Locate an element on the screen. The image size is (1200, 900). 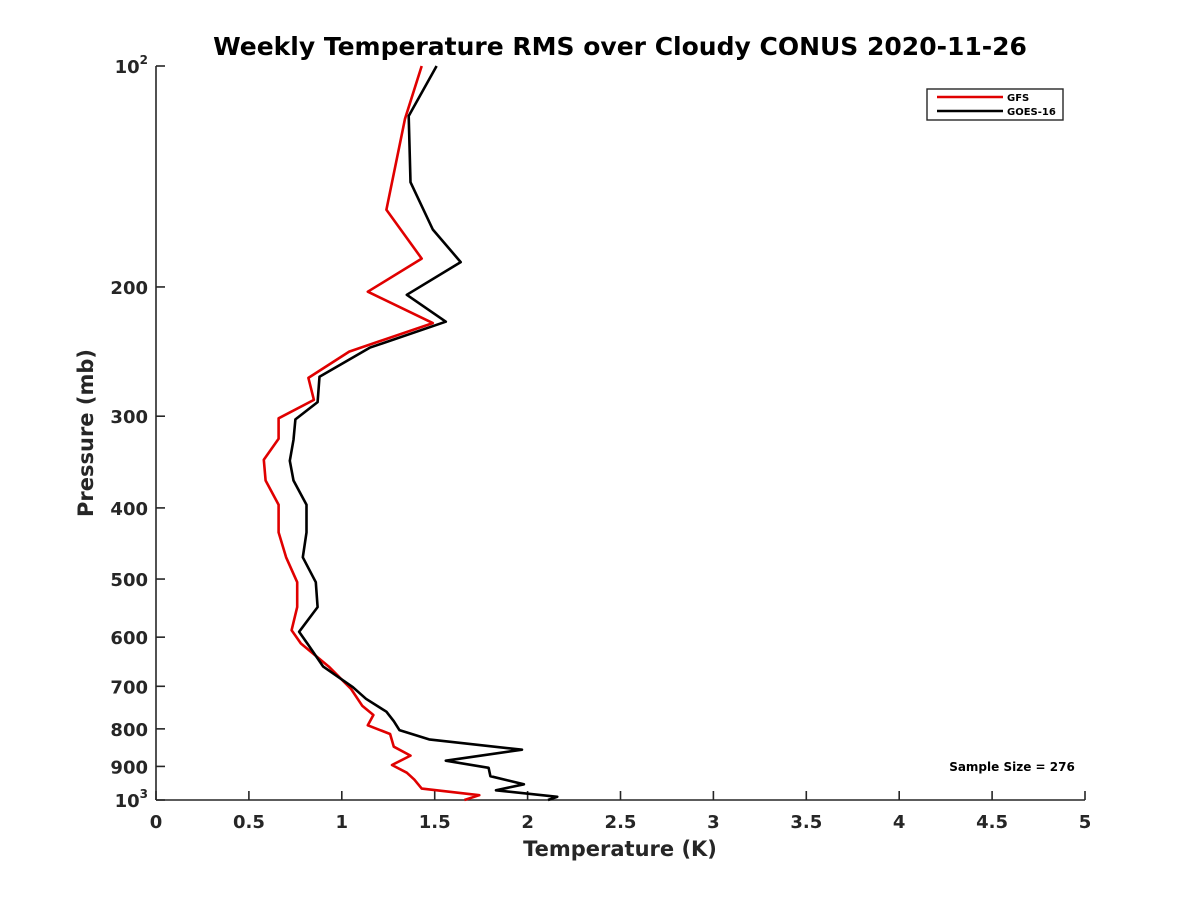
y-ticks: 10² 200 300 400 500 600 700 800 900 10³ is located at coordinates (137, 432).